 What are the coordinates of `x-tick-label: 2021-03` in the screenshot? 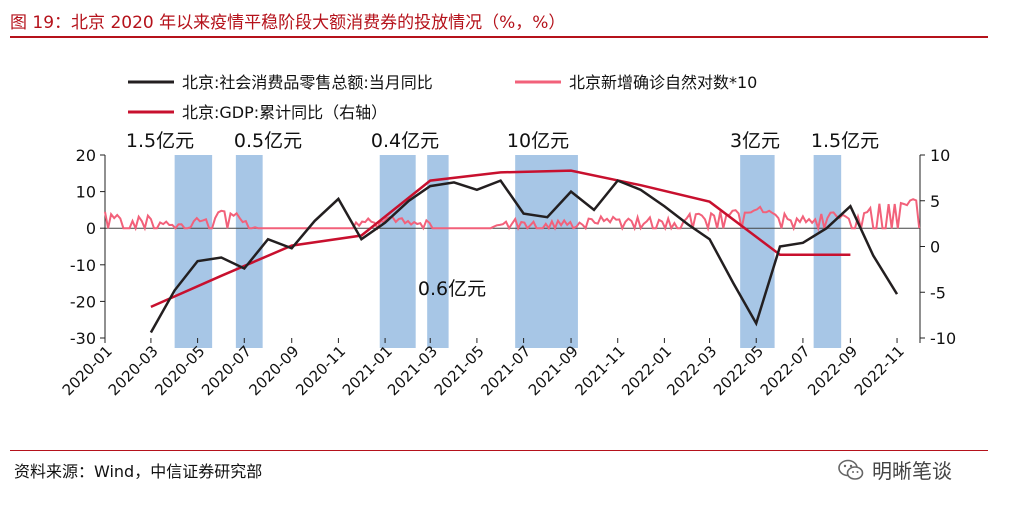 It's located at (412, 370).